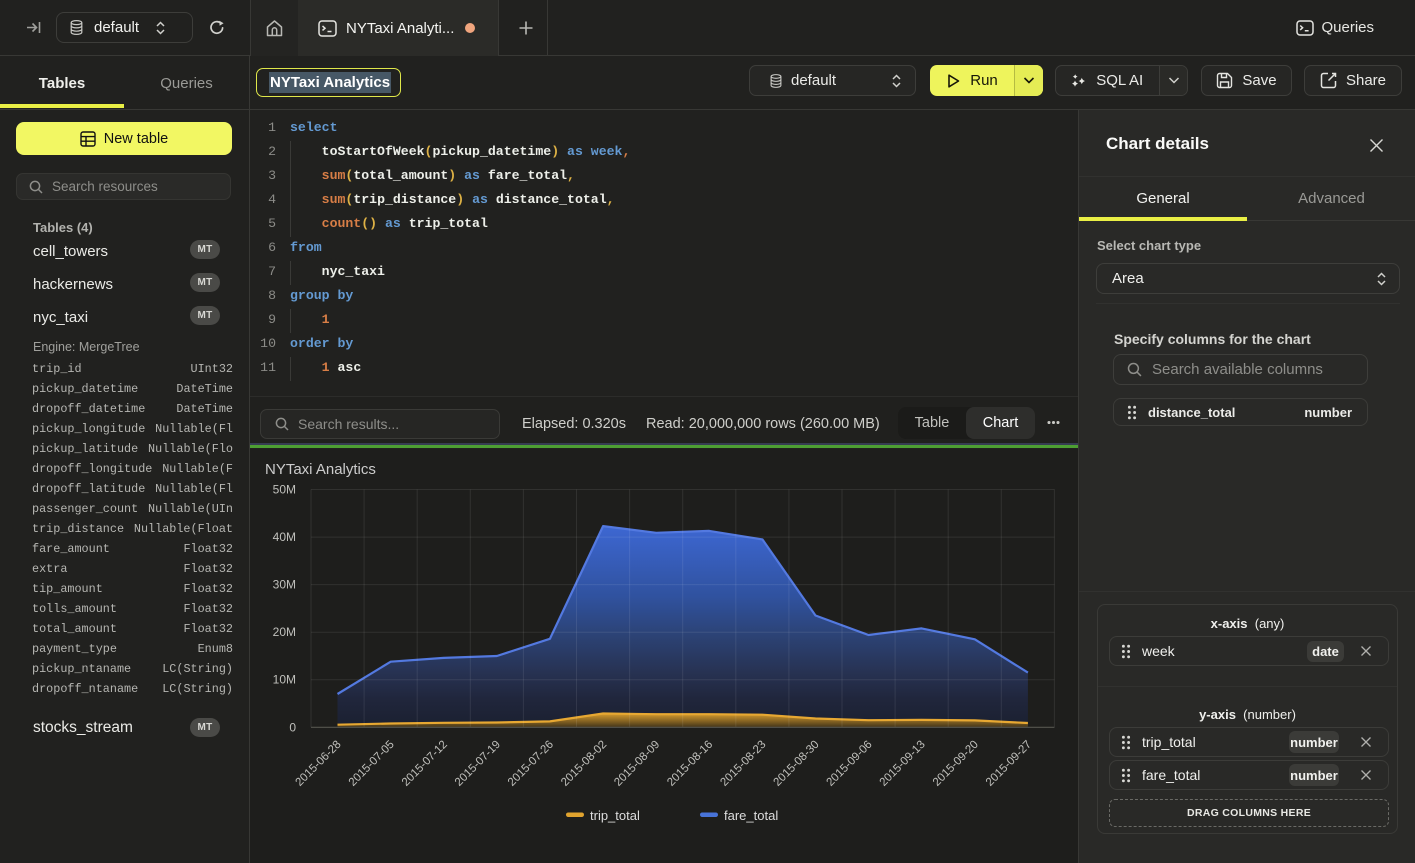 Image resolution: width=1415 pixels, height=863 pixels. Describe the element at coordinates (743, 764) in the screenshot. I see `svg-text: 2015-08-23` at that location.